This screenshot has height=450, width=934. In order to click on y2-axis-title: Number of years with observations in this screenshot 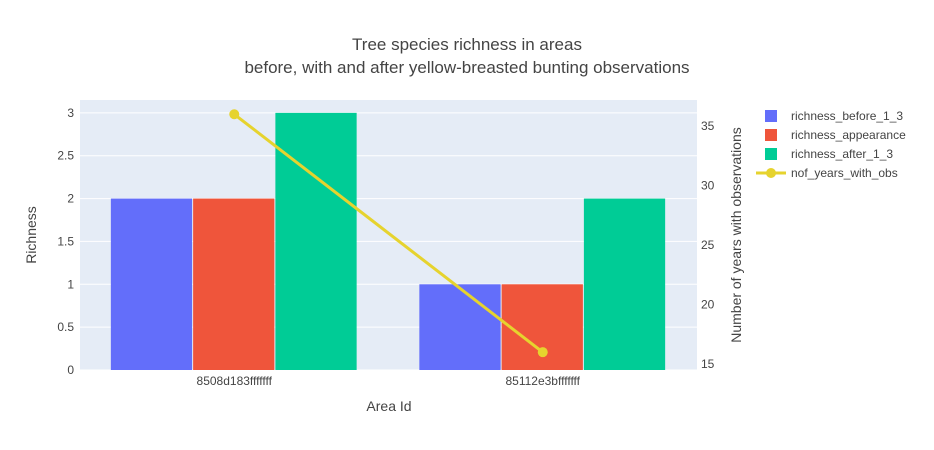, I will do `click(736, 235)`.